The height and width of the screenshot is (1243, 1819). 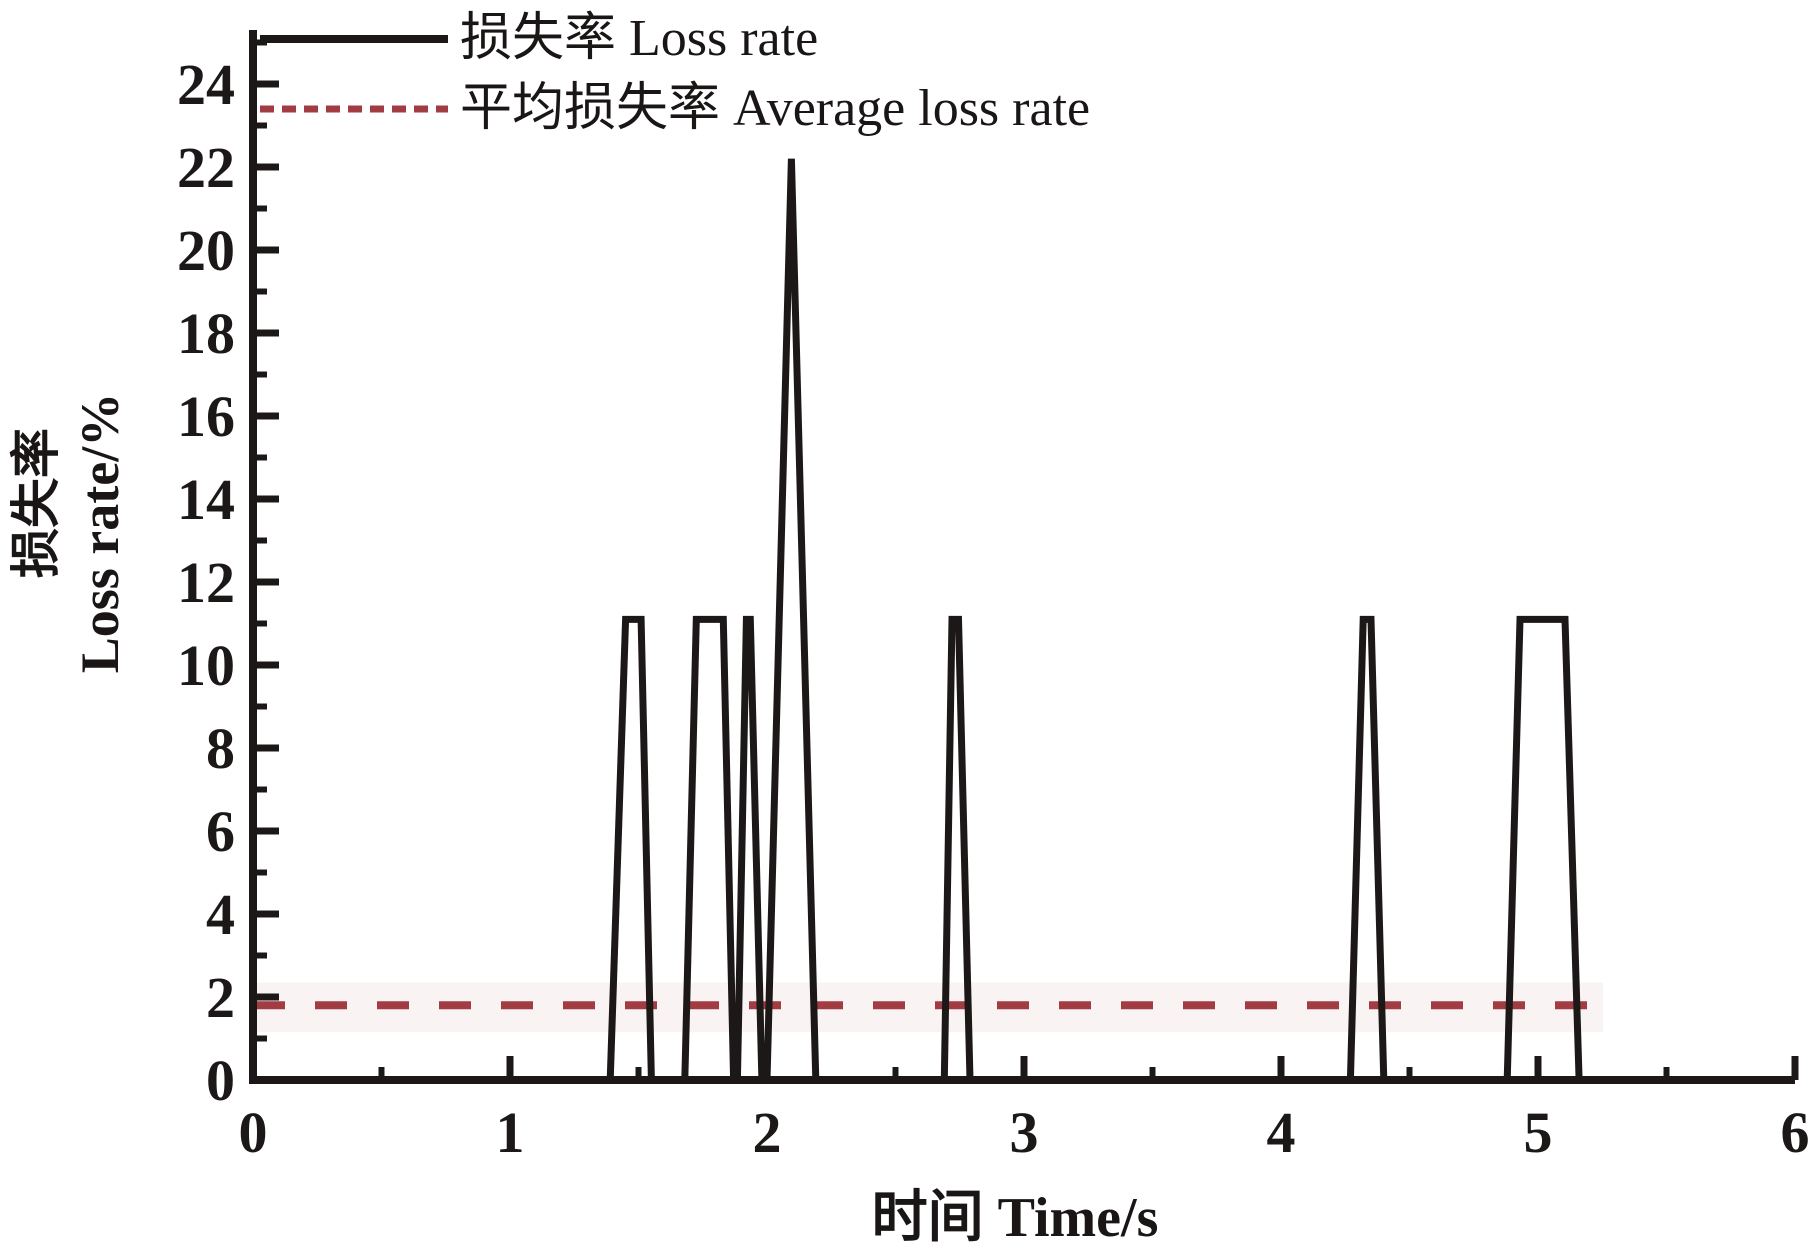 I want to click on y-axis-tick-label: 4, so click(x=220, y=914).